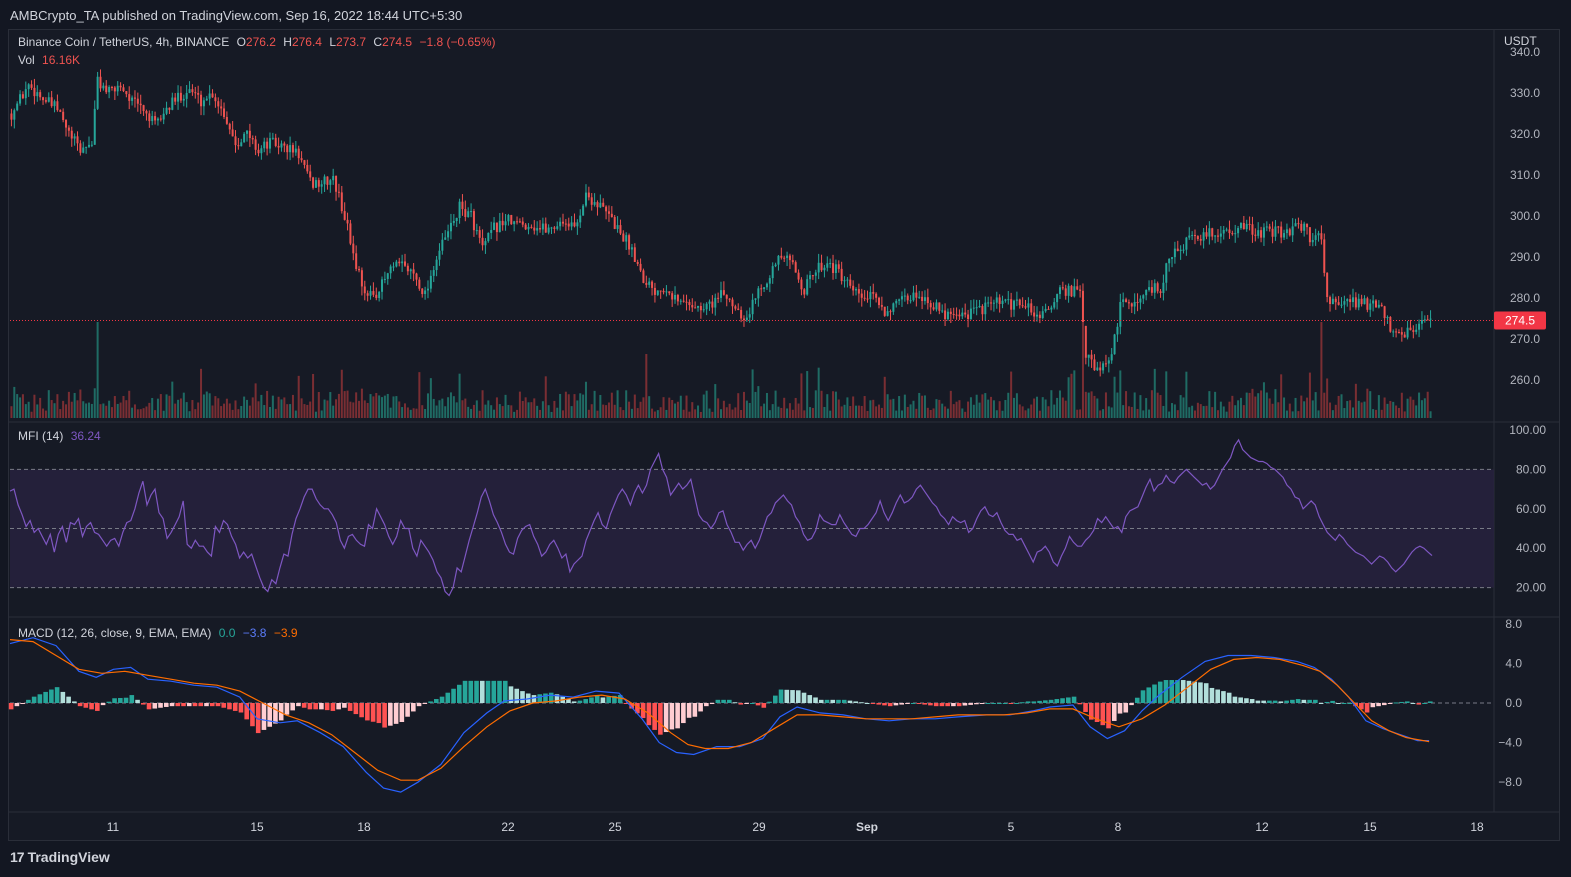 The width and height of the screenshot is (1571, 877). I want to click on mfi-tick-label: 20.00, so click(1531, 588).